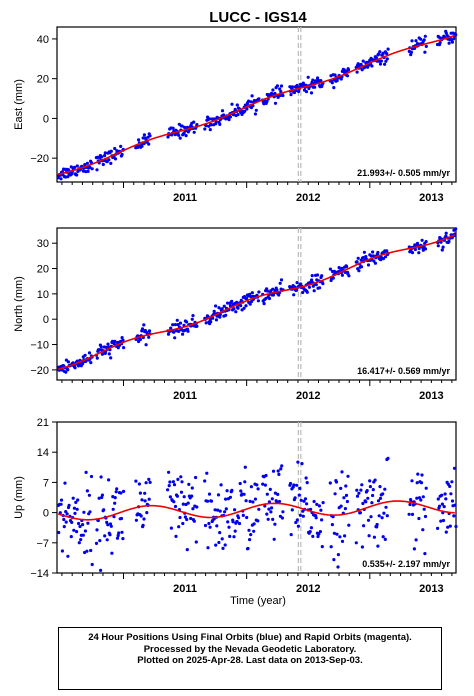 The height and width of the screenshot is (696, 474). Describe the element at coordinates (256, 510) in the screenshot. I see `model-line` at that location.